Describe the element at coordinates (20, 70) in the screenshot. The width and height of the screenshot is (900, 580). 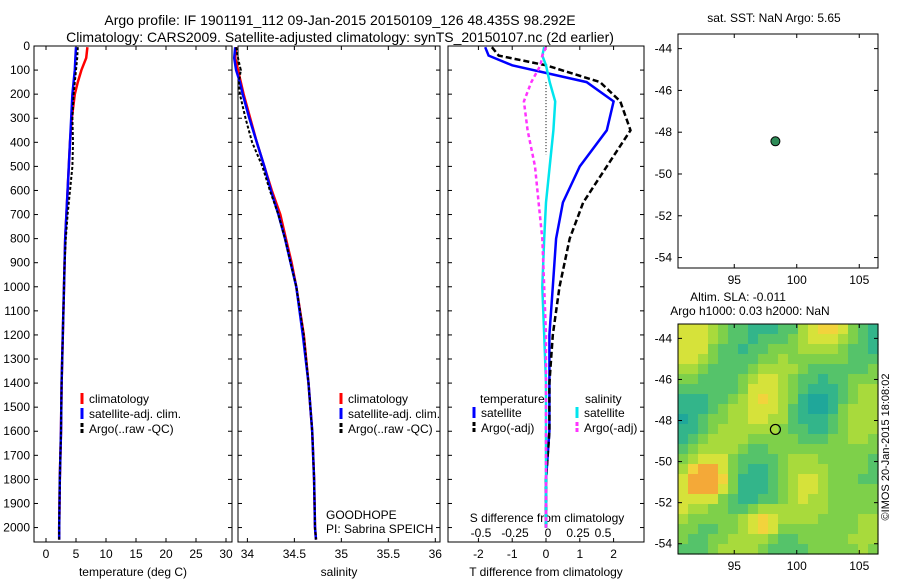
I see `temperature-ytick-label: 100` at that location.